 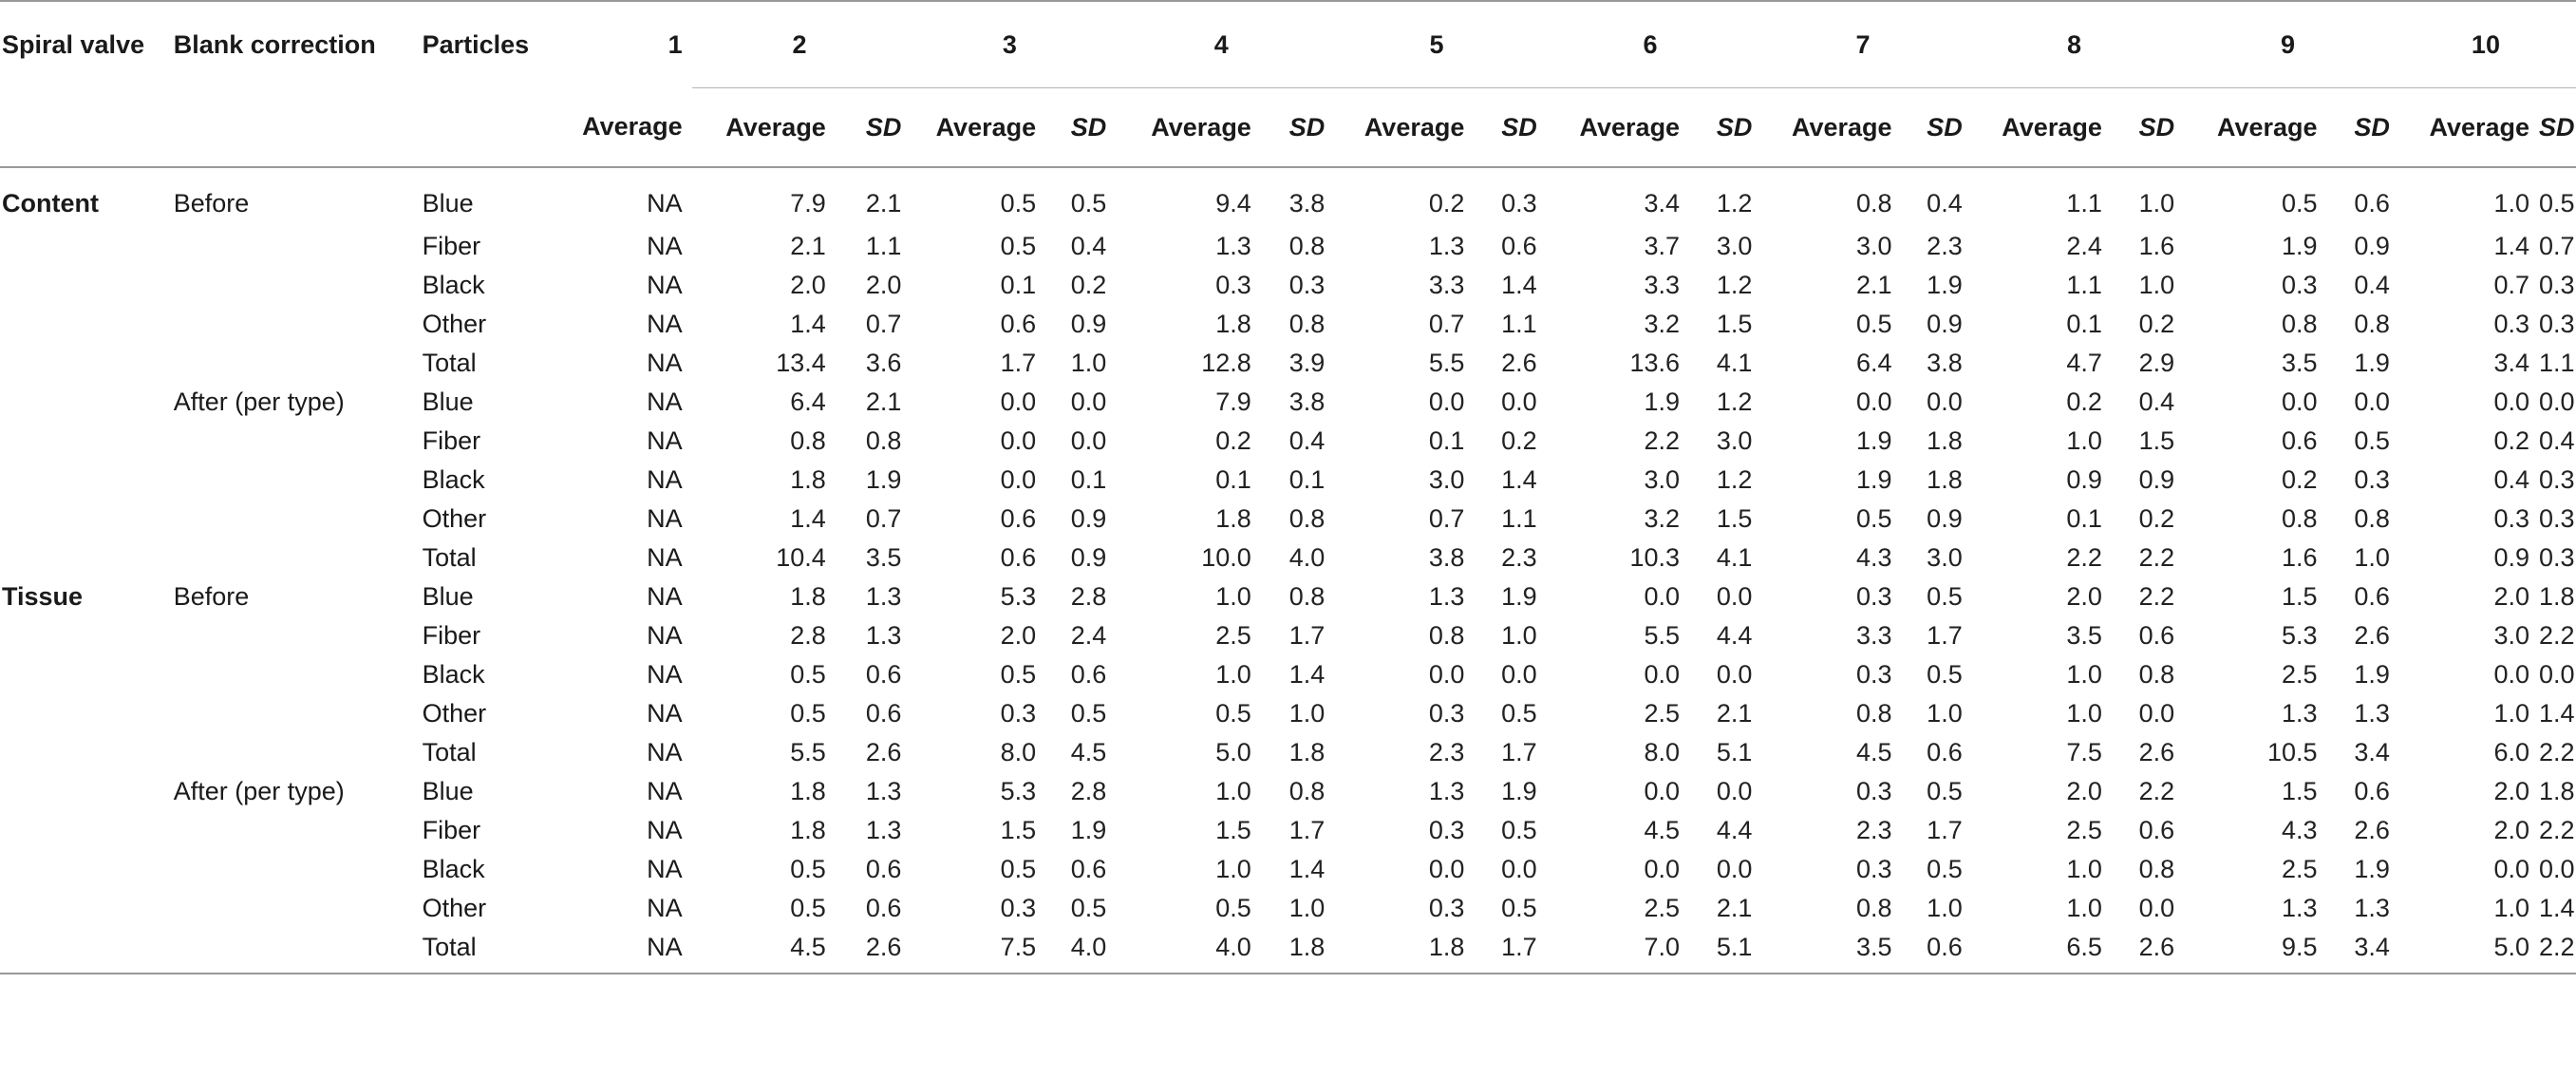 I want to click on cell-group-4-average: 0.5, so click(x=1233, y=713).